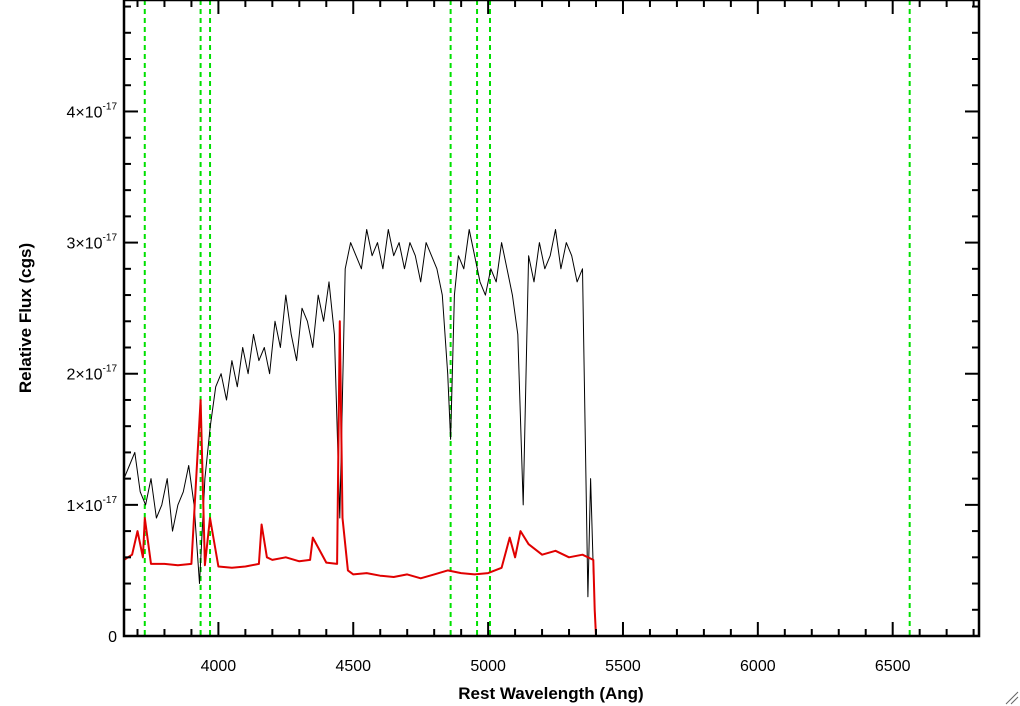  I want to click on x-tick-label-0: 4000, so click(219, 666).